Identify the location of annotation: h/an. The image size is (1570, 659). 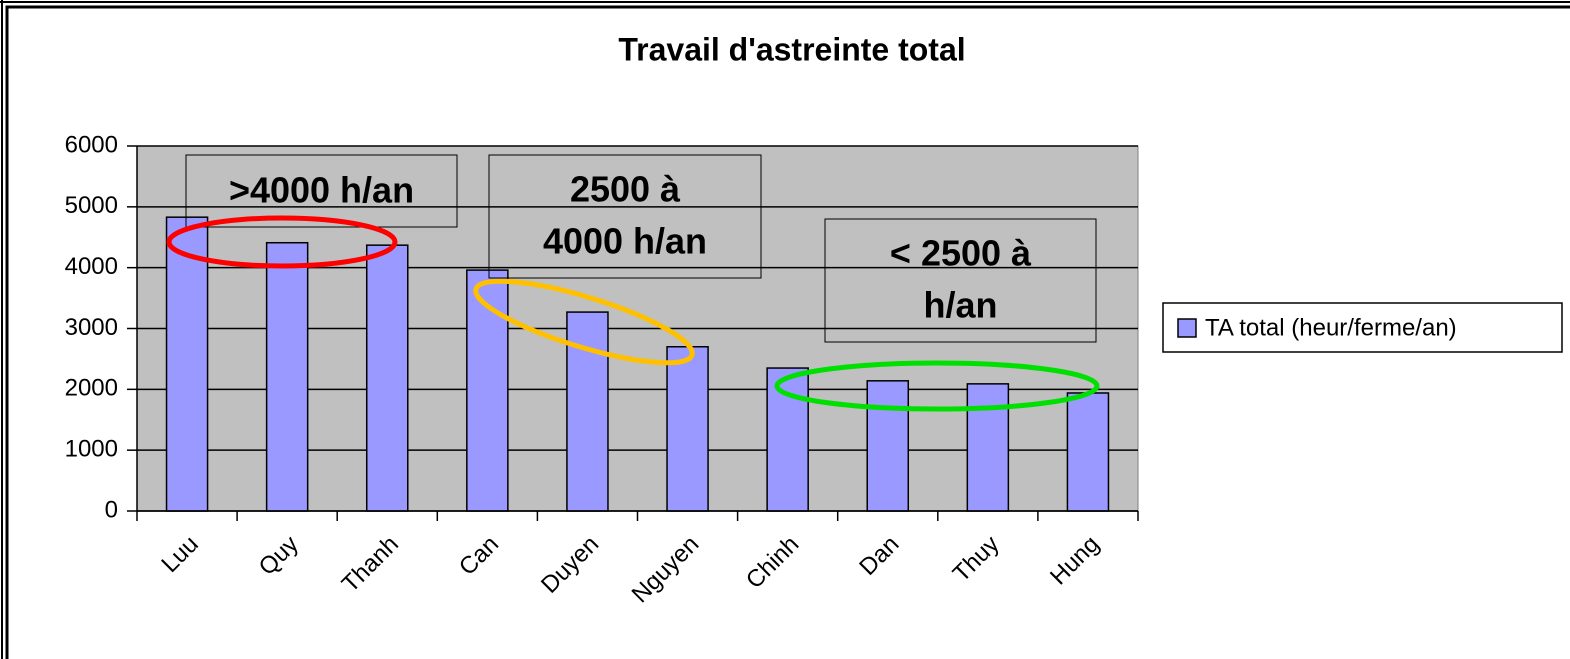
(960, 305).